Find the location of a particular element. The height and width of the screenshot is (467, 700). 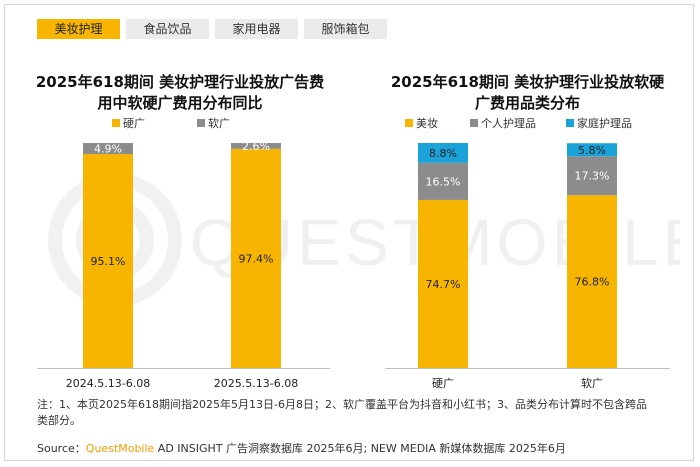

tab-food-beverage: 食品饮品 is located at coordinates (167, 29).